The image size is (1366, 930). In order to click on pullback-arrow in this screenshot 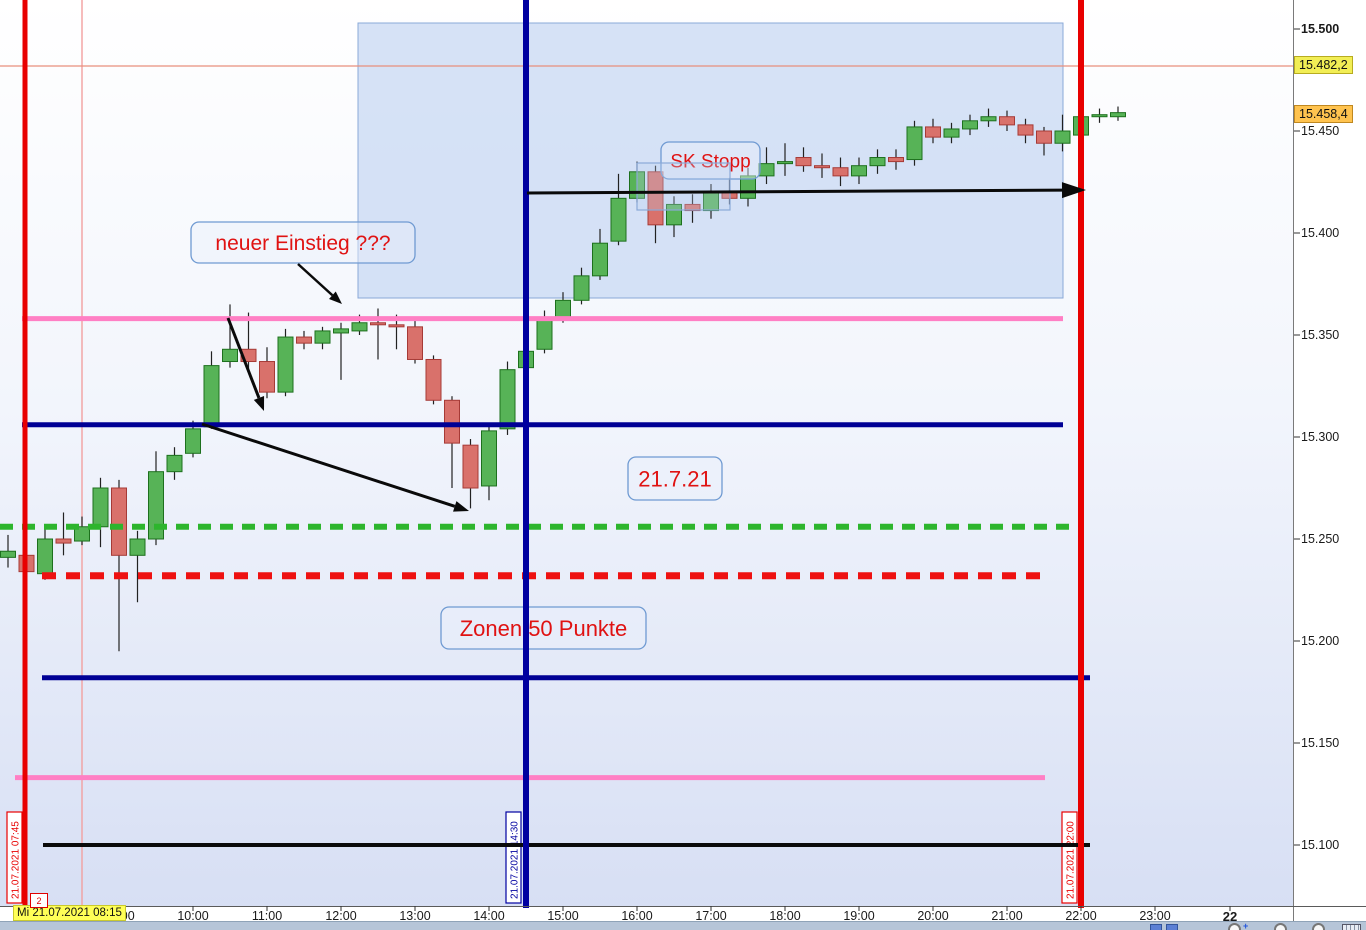, I will do `click(243, 358)`.